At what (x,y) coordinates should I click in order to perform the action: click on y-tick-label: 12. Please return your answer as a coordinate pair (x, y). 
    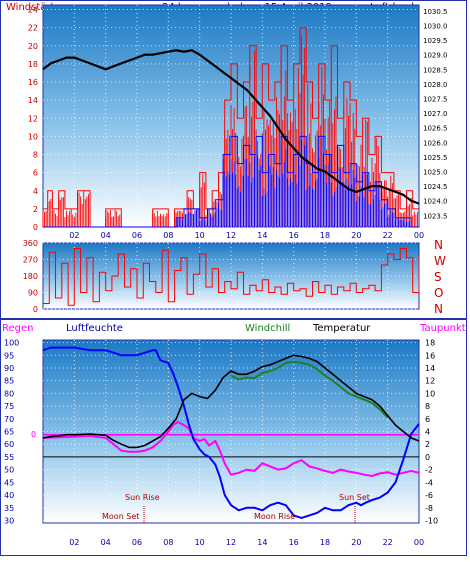
    Looking at the image, I should click on (33, 118).